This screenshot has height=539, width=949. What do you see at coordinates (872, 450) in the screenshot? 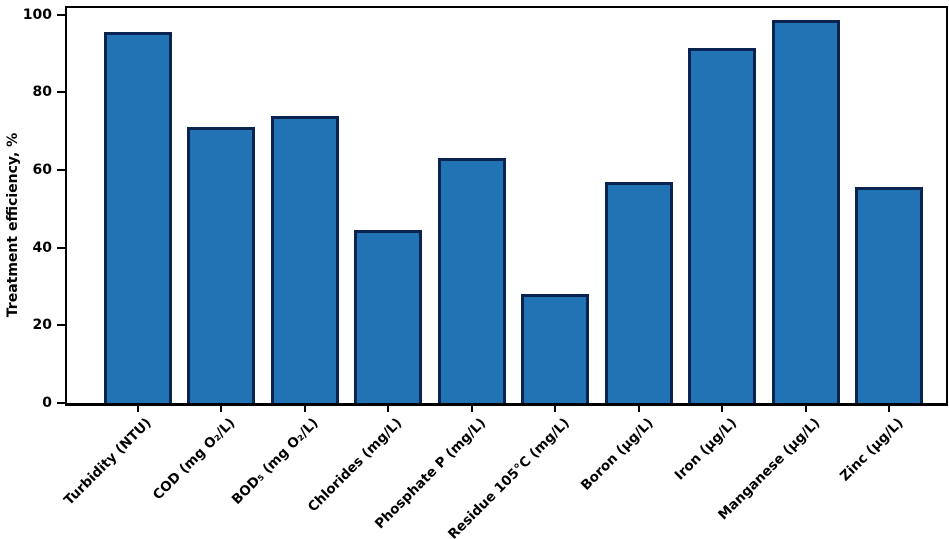
I see `x-tick-label: Zinc (µg/L)` at bounding box center [872, 450].